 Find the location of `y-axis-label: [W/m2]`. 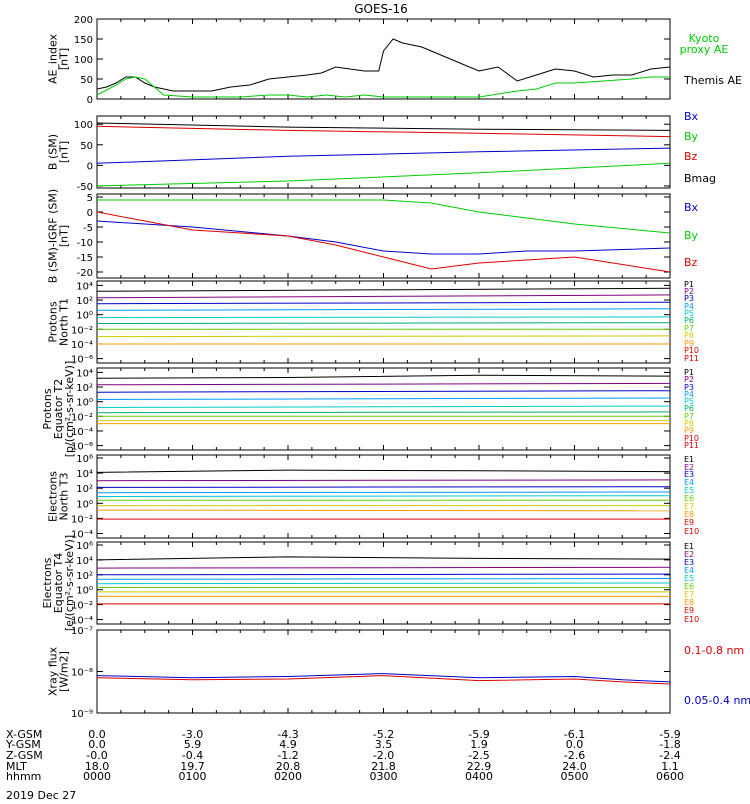

y-axis-label: [W/m2] is located at coordinates (64, 671).